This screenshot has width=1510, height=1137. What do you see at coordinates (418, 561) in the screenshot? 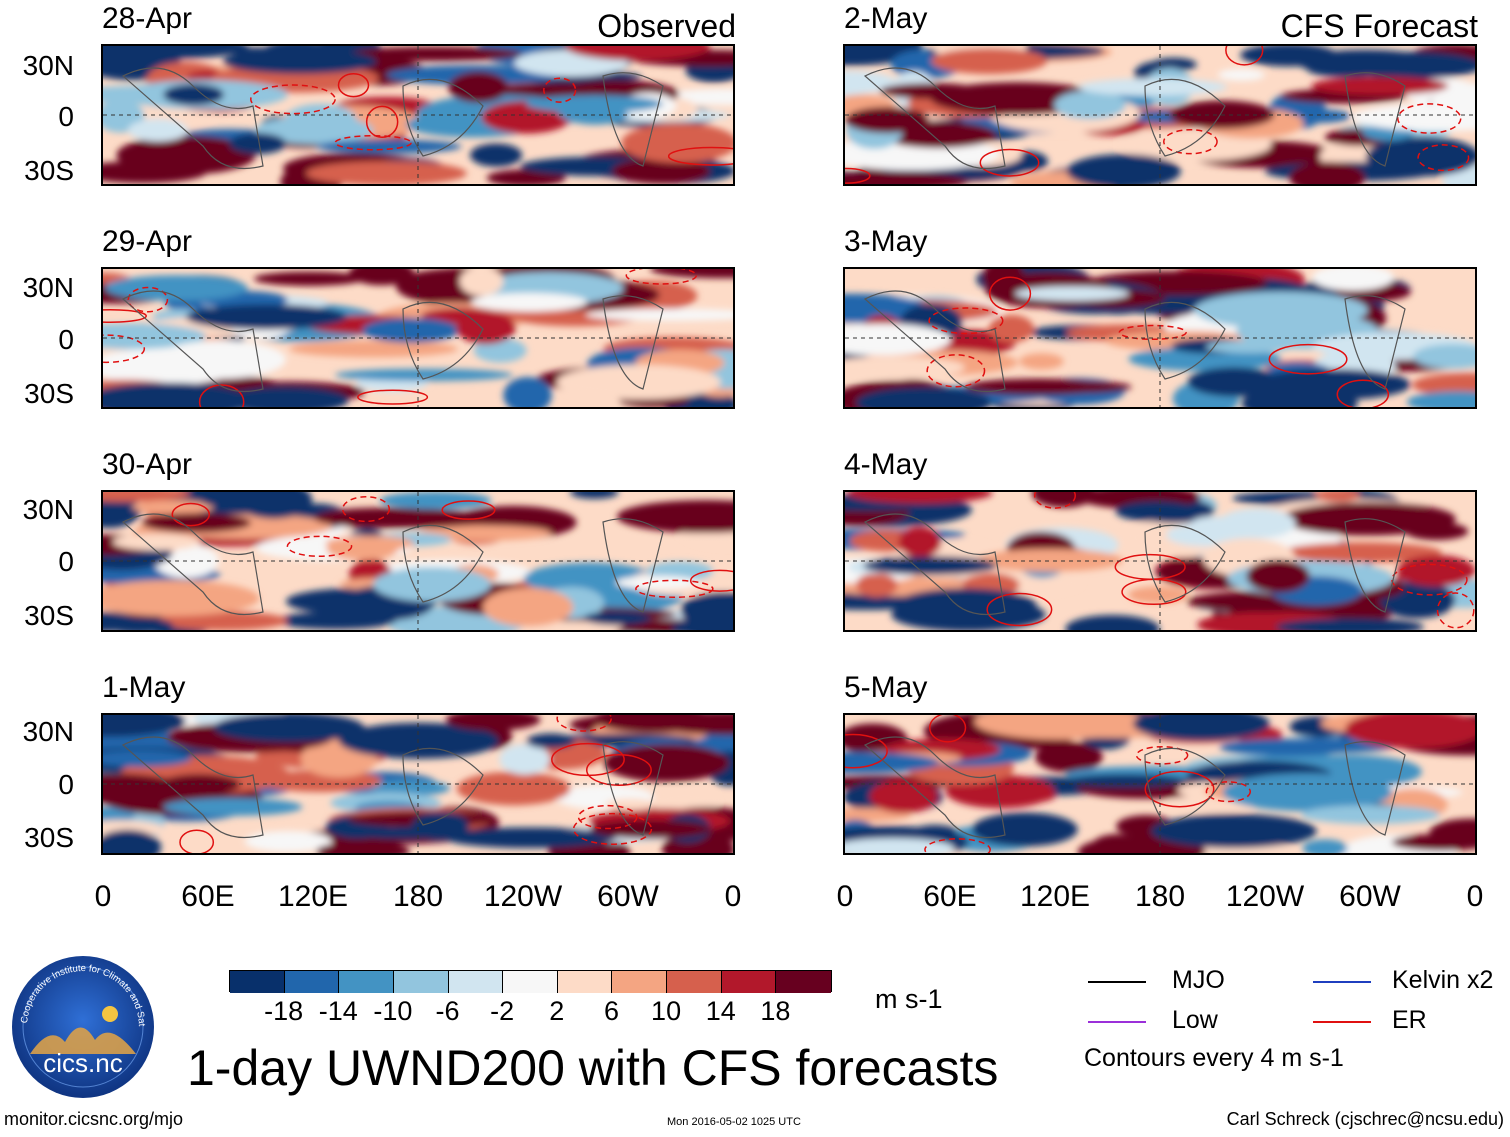
I see `wind-field` at bounding box center [418, 561].